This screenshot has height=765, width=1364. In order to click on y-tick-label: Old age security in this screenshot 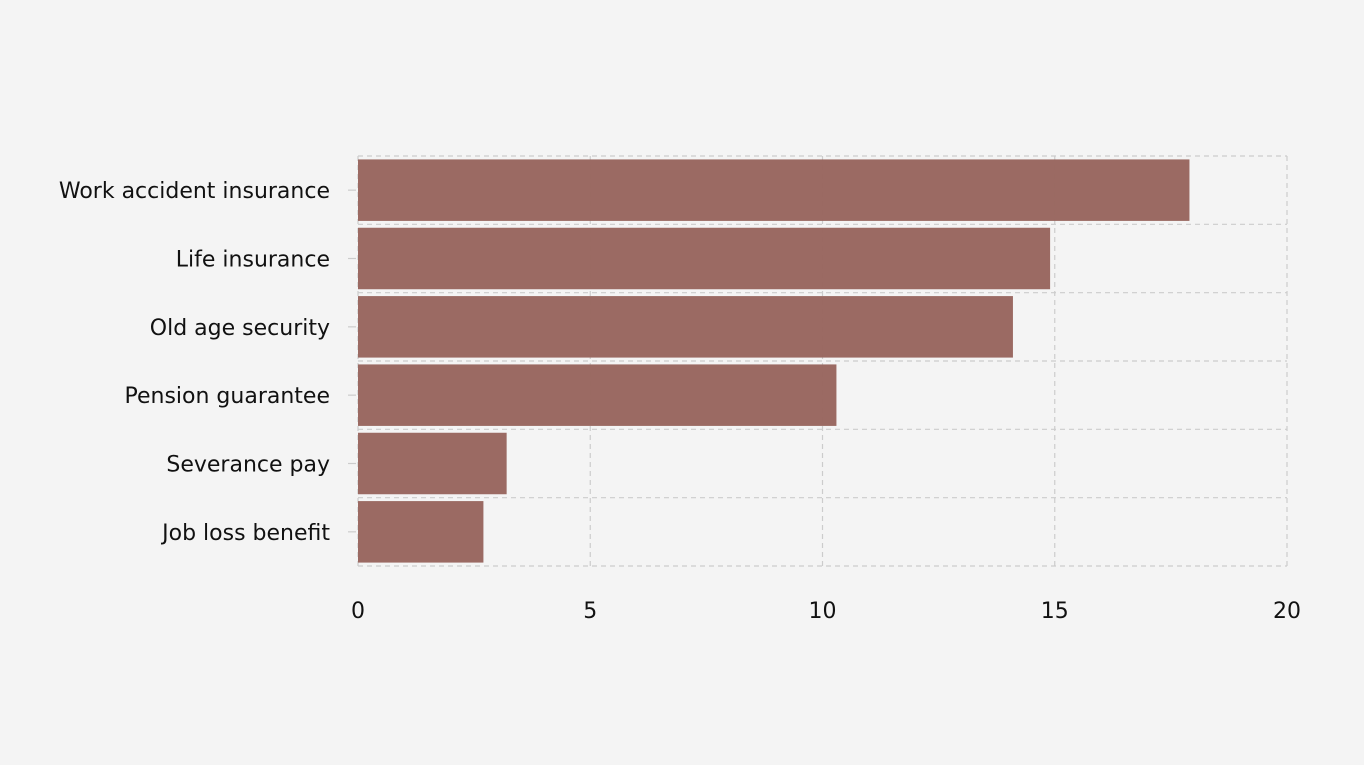, I will do `click(240, 328)`.